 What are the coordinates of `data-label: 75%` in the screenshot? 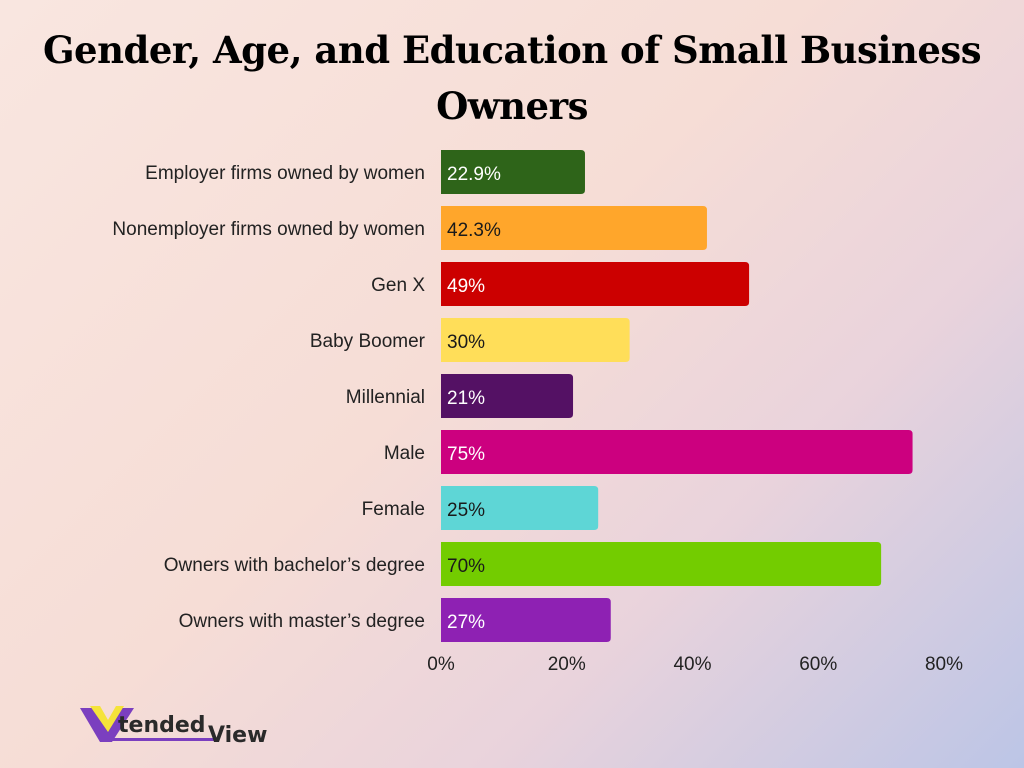 It's located at (466, 454).